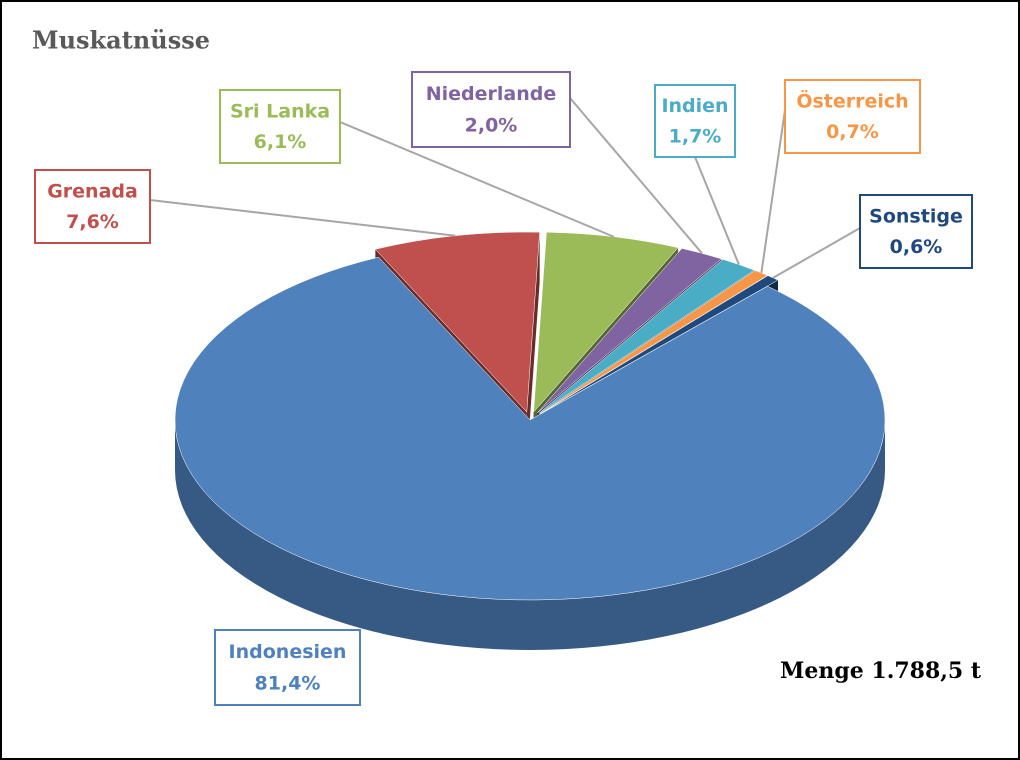 Image resolution: width=1020 pixels, height=760 pixels. I want to click on category-label: Indien, so click(694, 106).